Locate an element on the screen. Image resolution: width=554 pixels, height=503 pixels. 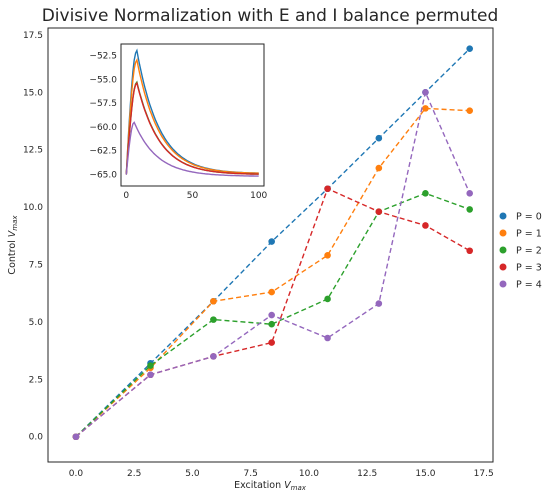
legend-label: P = 1 is located at coordinates (529, 234).